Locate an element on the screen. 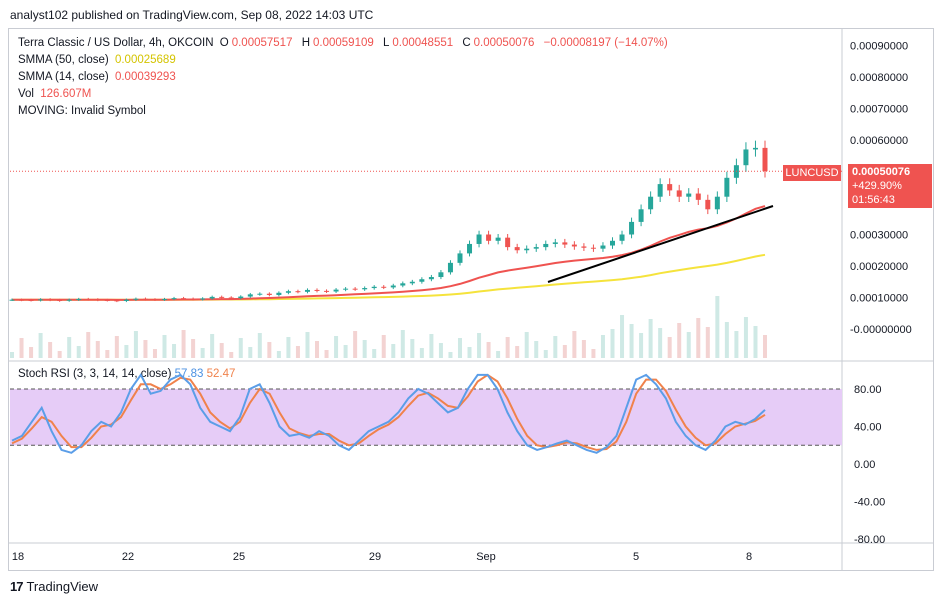 Image resolution: width=941 pixels, height=605 pixels. time-tick-label: 5 is located at coordinates (636, 557).